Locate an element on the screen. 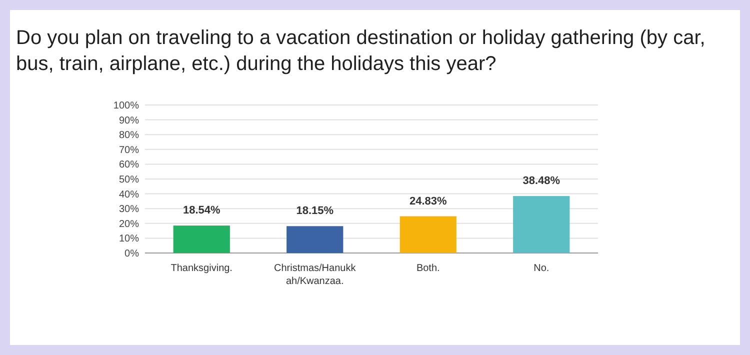  y-tick-label: 40% is located at coordinates (129, 194).